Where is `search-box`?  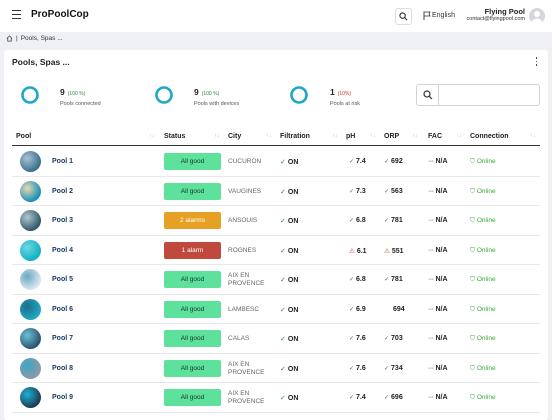
search-box is located at coordinates (478, 95).